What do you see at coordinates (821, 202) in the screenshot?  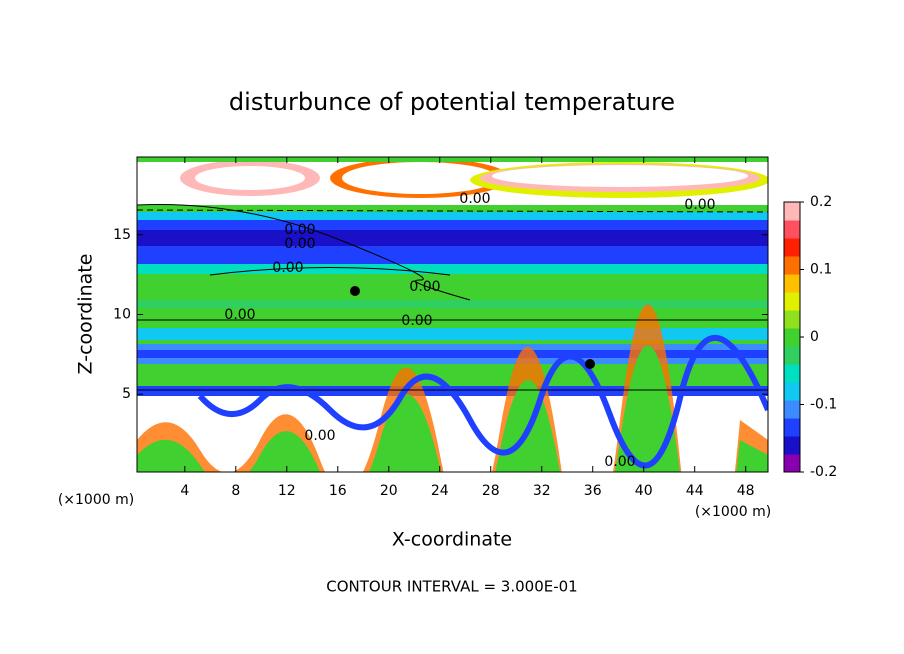 I see `colorbar-tick-label: 0.2` at bounding box center [821, 202].